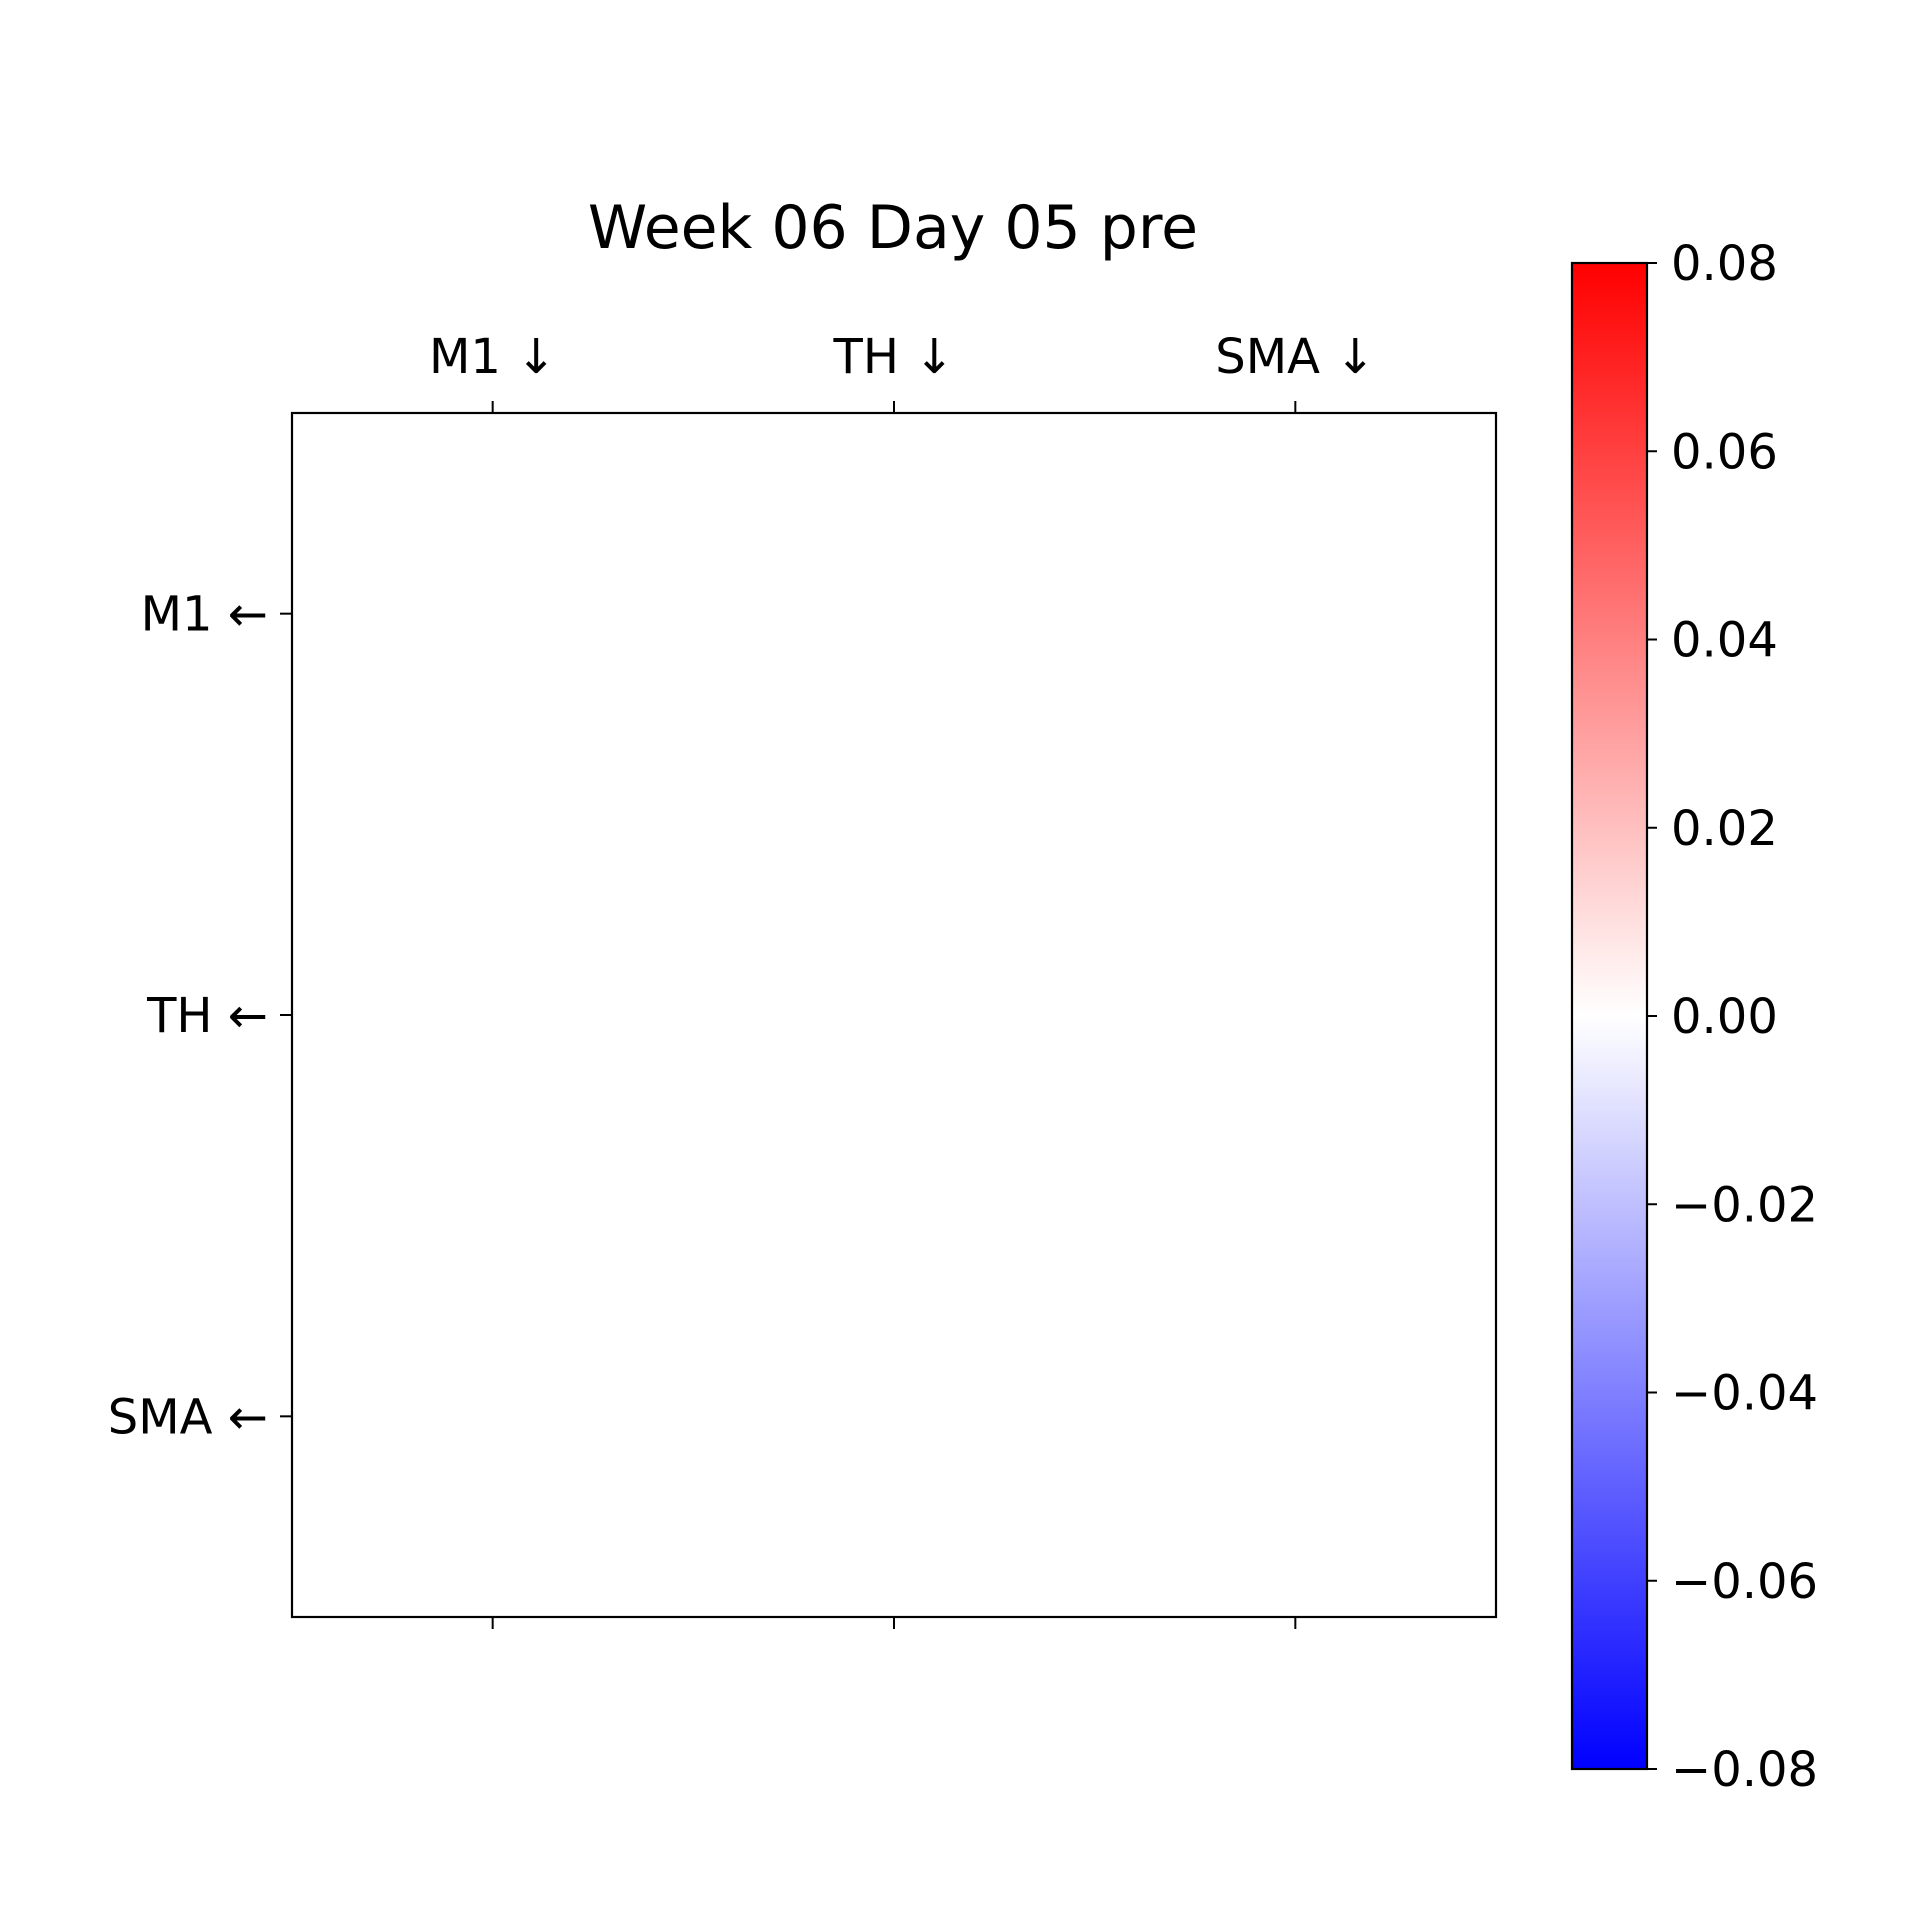  Describe the element at coordinates (492, 357) in the screenshot. I see `x-tick-label: M1 ↓` at that location.